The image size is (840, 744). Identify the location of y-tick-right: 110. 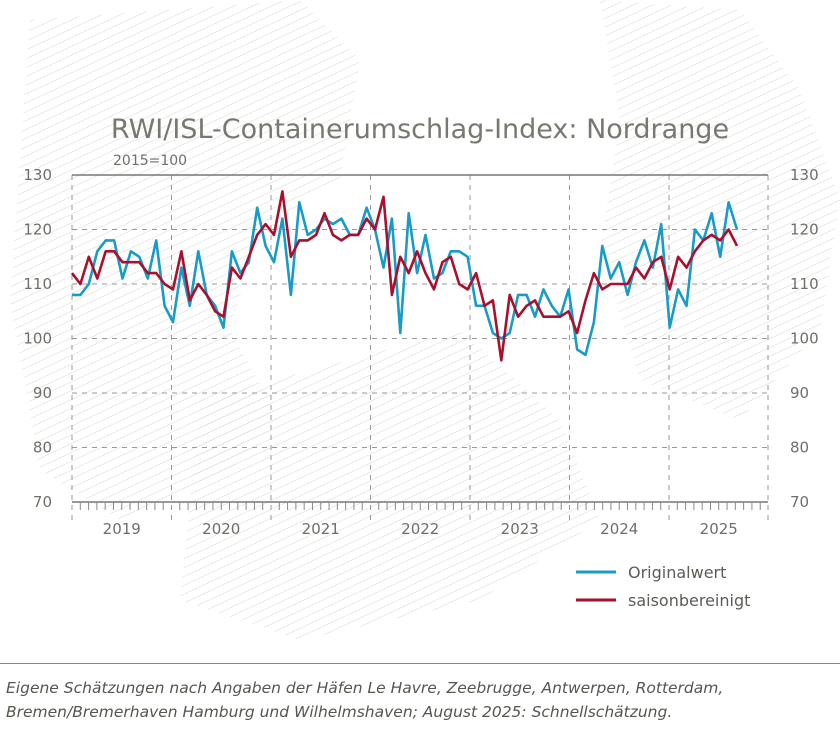
(804, 284).